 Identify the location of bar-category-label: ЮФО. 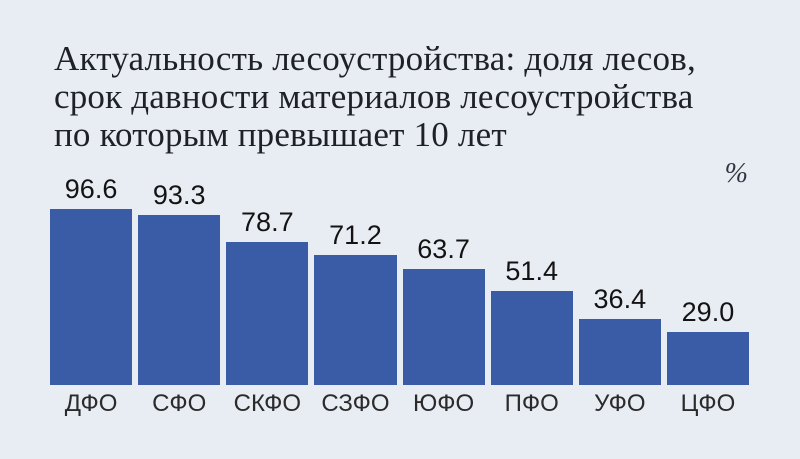
(443, 403).